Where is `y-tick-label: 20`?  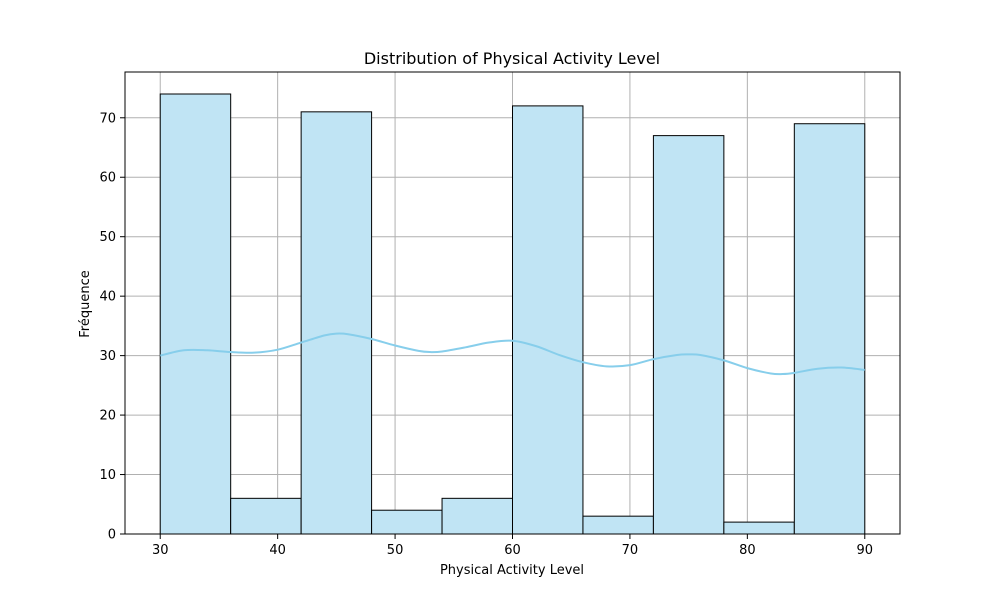
y-tick-label: 20 is located at coordinates (107, 416).